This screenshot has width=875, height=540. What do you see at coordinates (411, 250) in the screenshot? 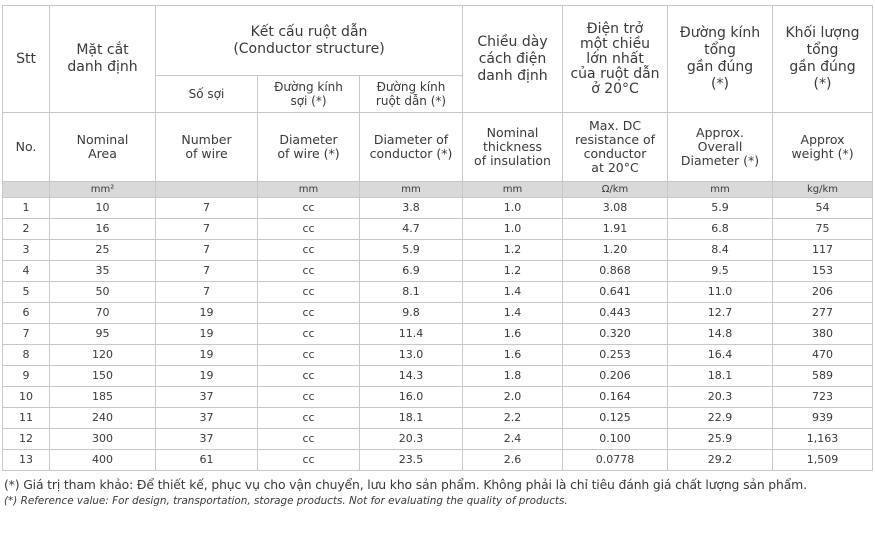
I see `data-cell: 5.9` at bounding box center [411, 250].